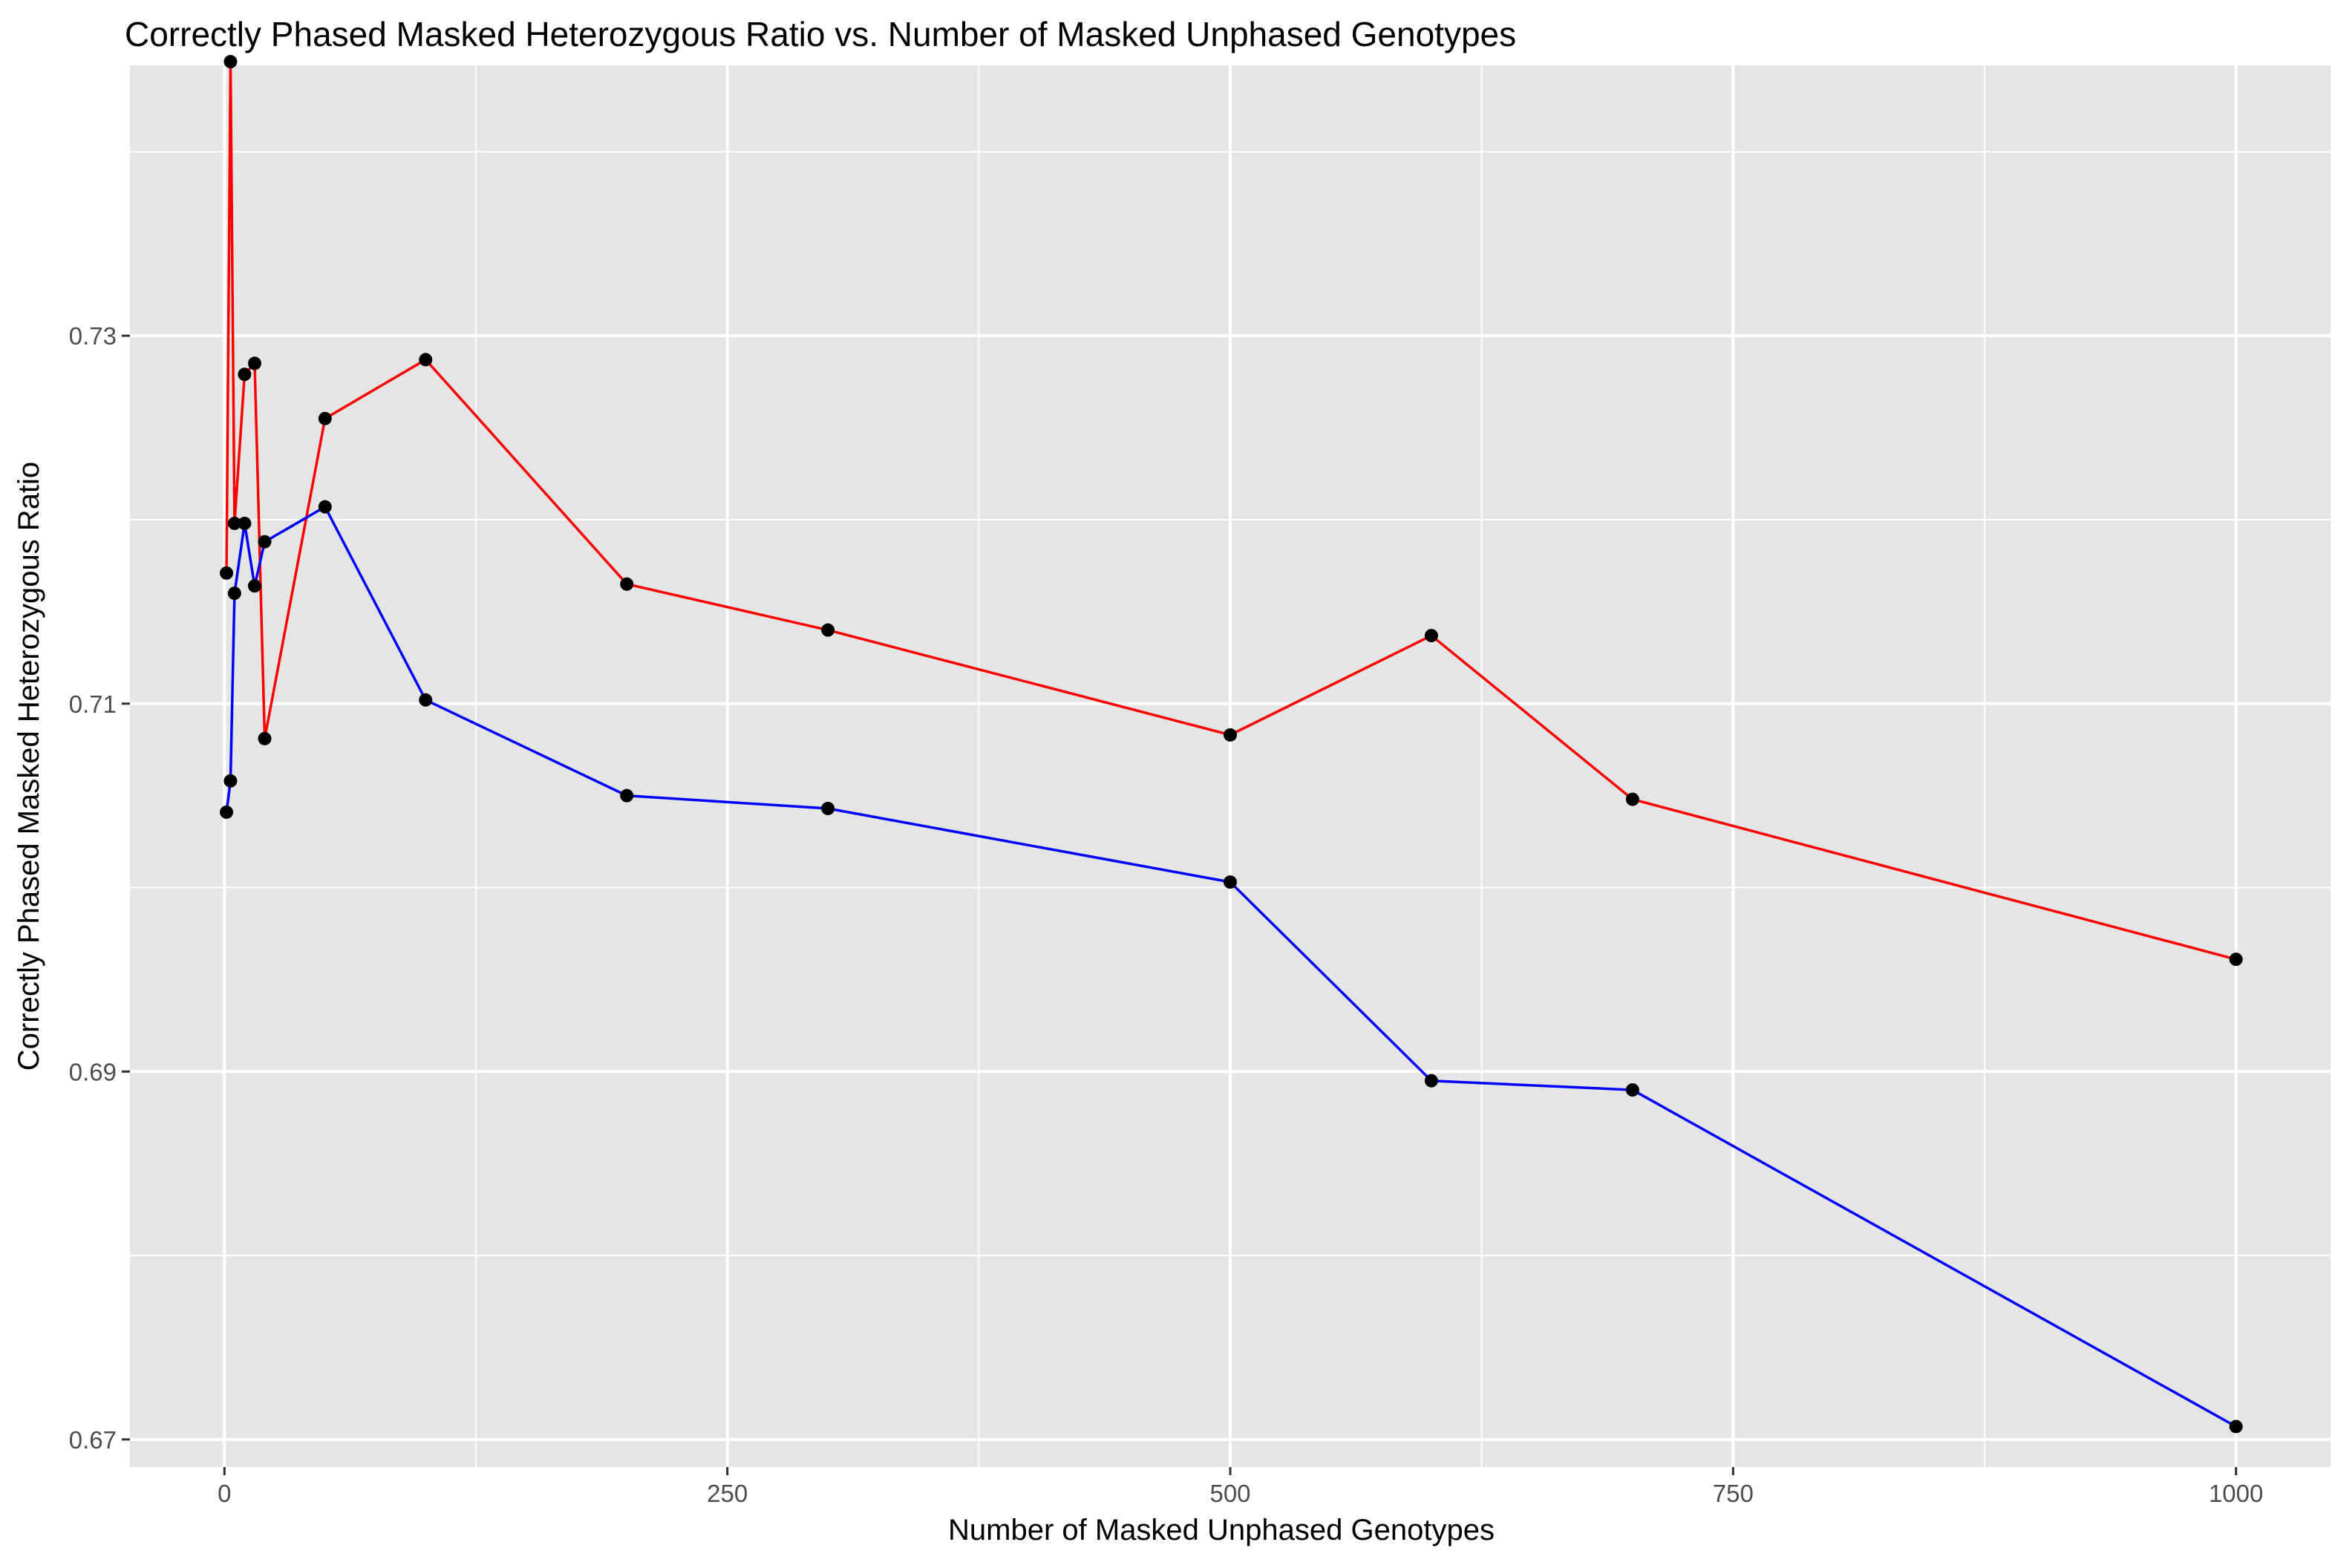 The image size is (2335, 1568). What do you see at coordinates (99, 888) in the screenshot?
I see `y-axis: 0.67 0.69 0.71 0.73` at bounding box center [99, 888].